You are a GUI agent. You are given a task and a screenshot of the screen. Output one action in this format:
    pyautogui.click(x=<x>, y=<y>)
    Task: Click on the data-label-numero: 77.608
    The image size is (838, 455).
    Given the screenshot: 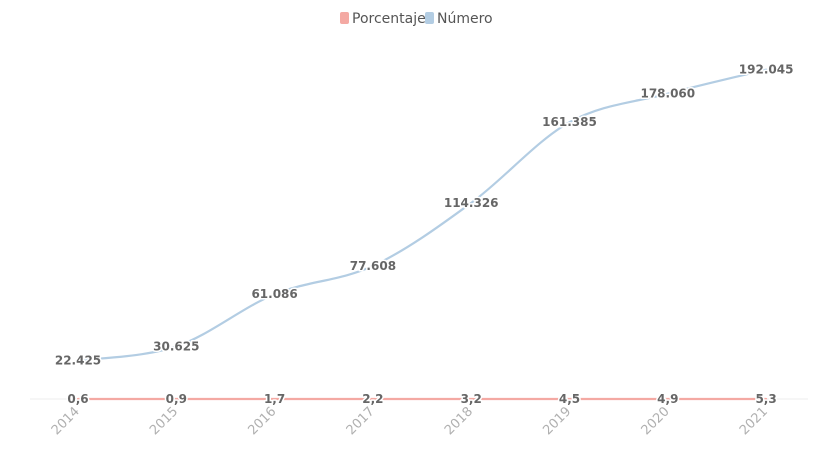 What is the action you would take?
    pyautogui.click(x=373, y=266)
    